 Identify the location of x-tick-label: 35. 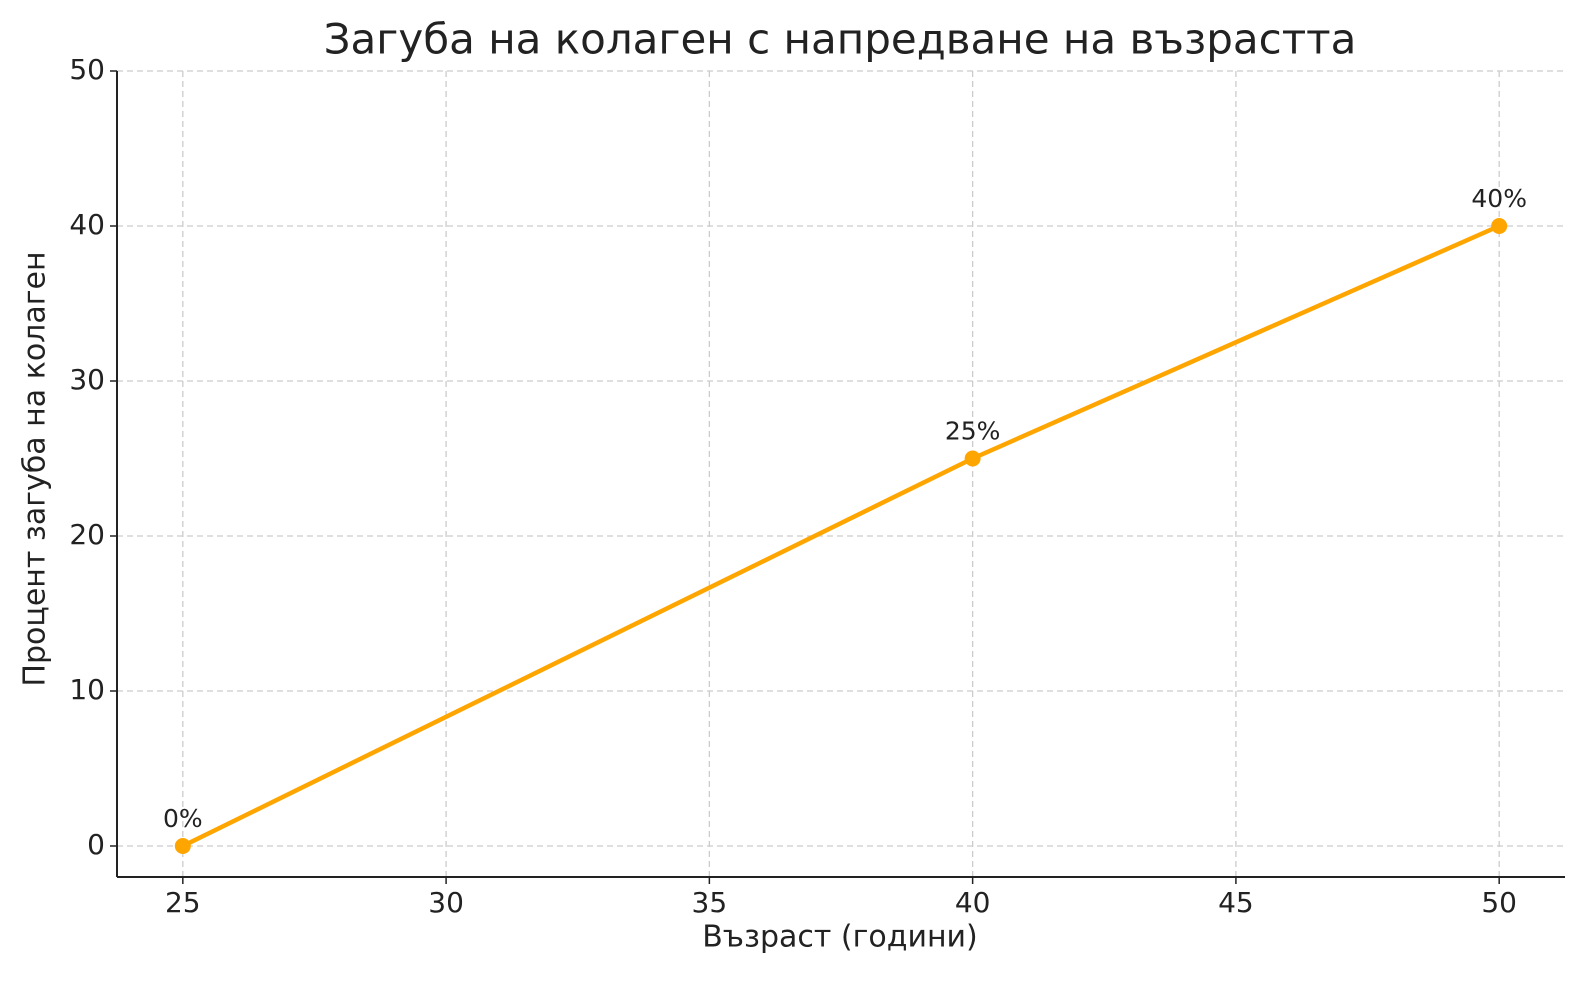
(710, 902).